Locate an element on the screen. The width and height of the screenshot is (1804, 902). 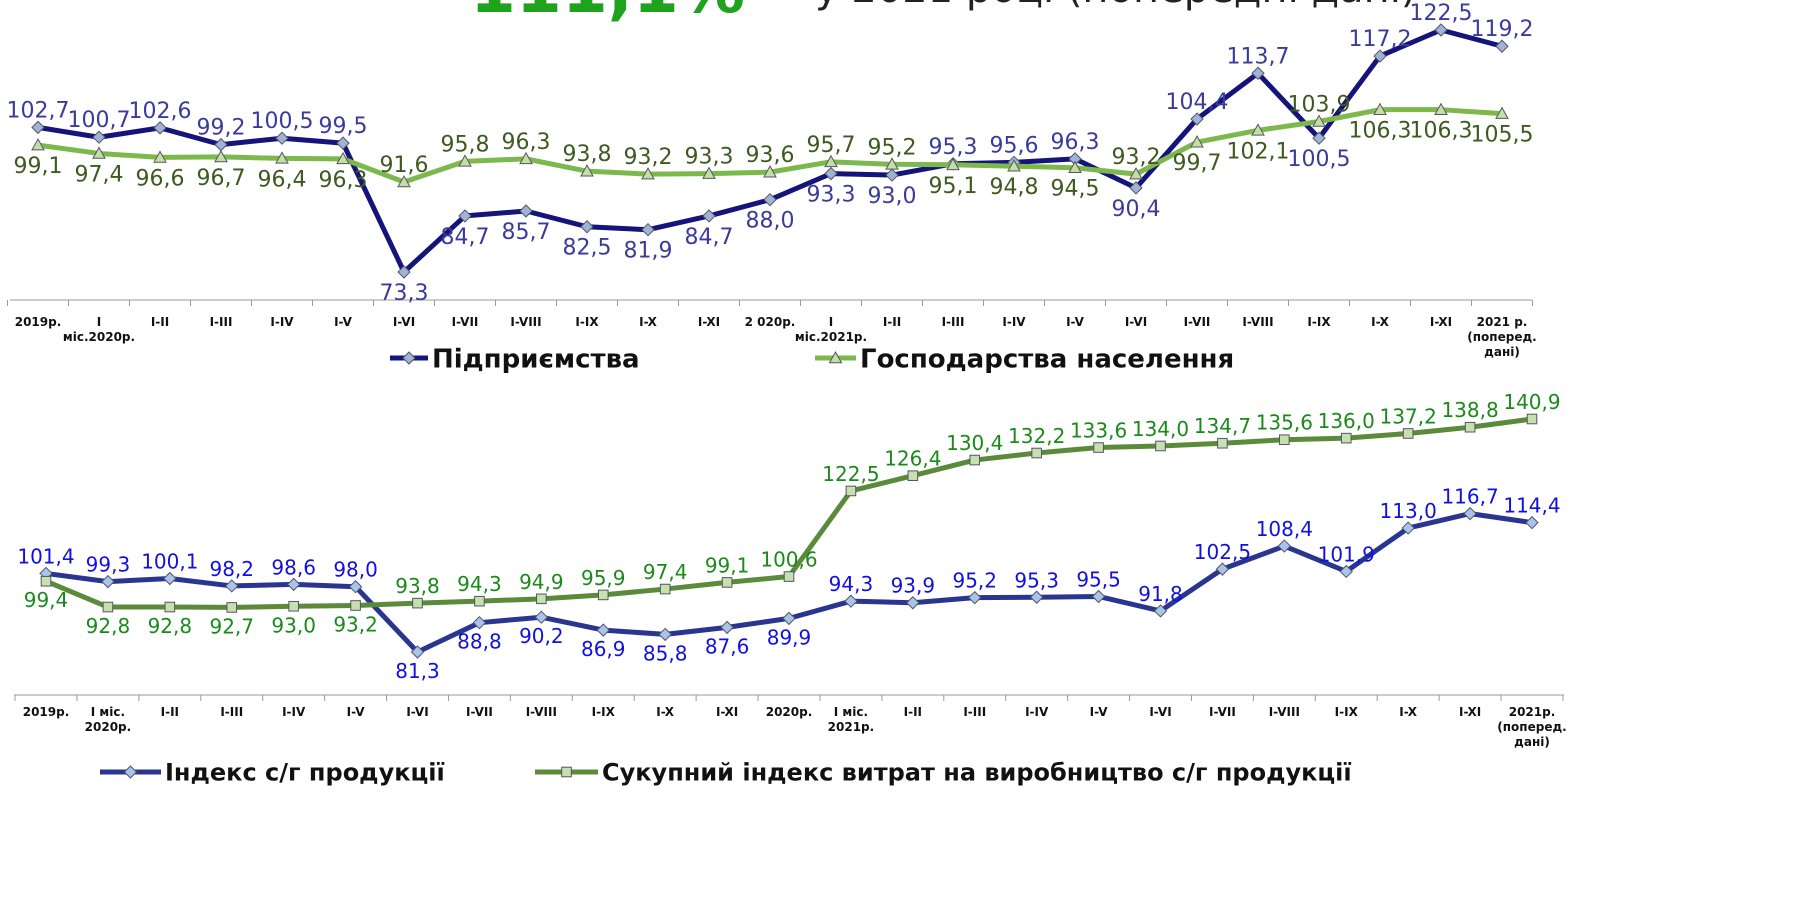
x-tick-label: I-IX is located at coordinates (587, 322).